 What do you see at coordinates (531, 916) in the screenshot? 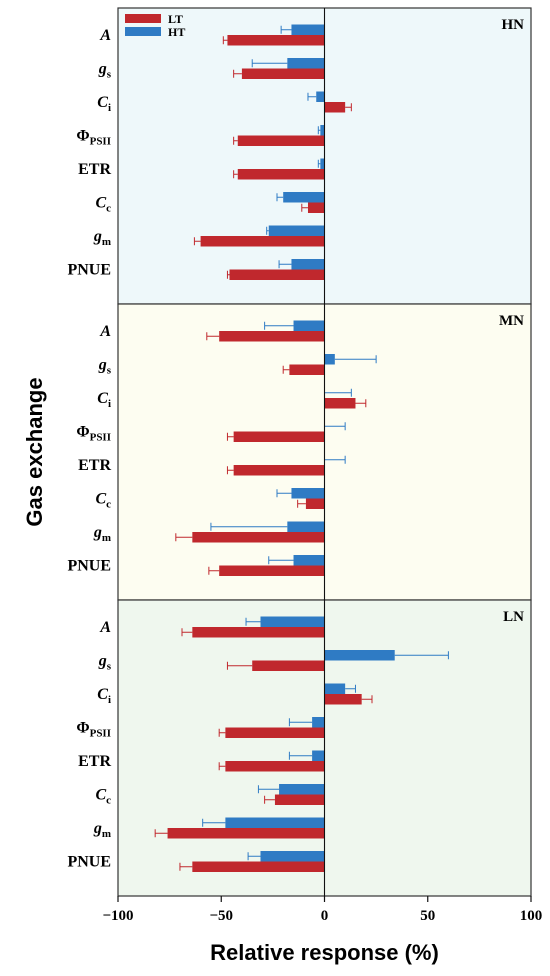
I see `x-tick-label: 100` at bounding box center [531, 916].